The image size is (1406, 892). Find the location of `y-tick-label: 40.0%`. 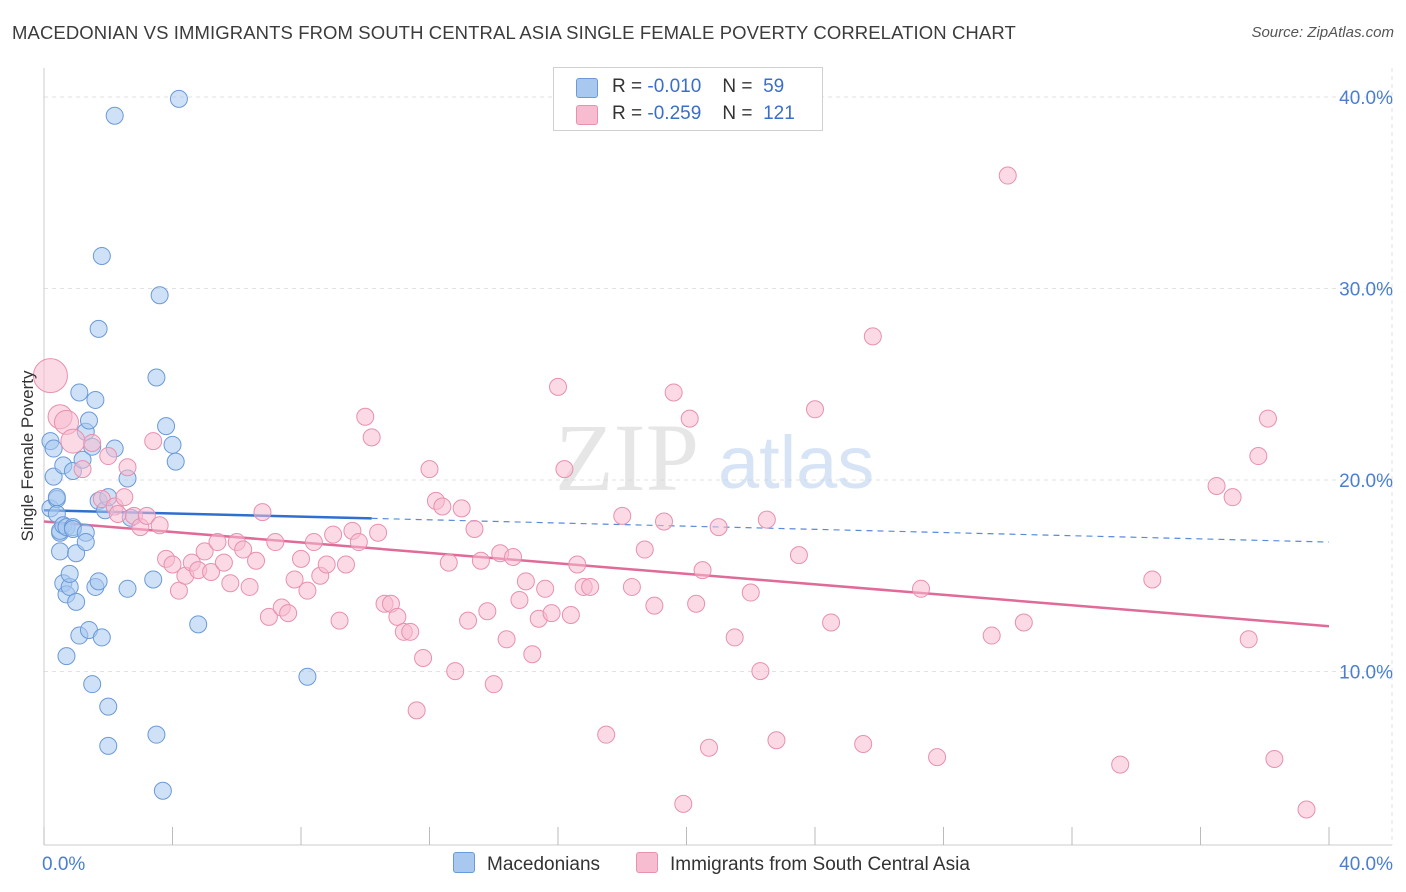

y-tick-label: 40.0% is located at coordinates (1366, 98).